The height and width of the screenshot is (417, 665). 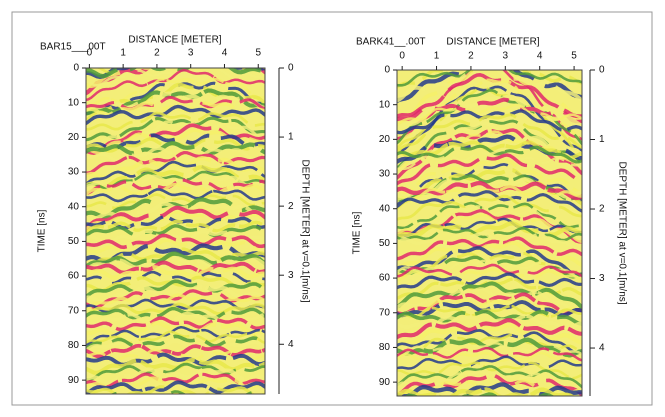 What do you see at coordinates (621, 232) in the screenshot?
I see `y2-axis-label: DEPTH [METER] at v=0.1[m/ns]` at bounding box center [621, 232].